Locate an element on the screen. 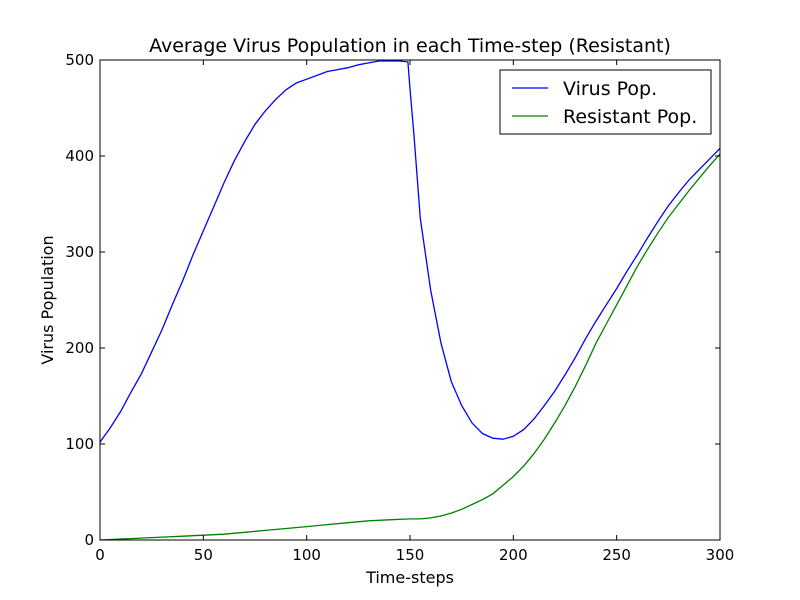 This screenshot has width=800, height=600. x-tick-label: 100 is located at coordinates (306, 555).